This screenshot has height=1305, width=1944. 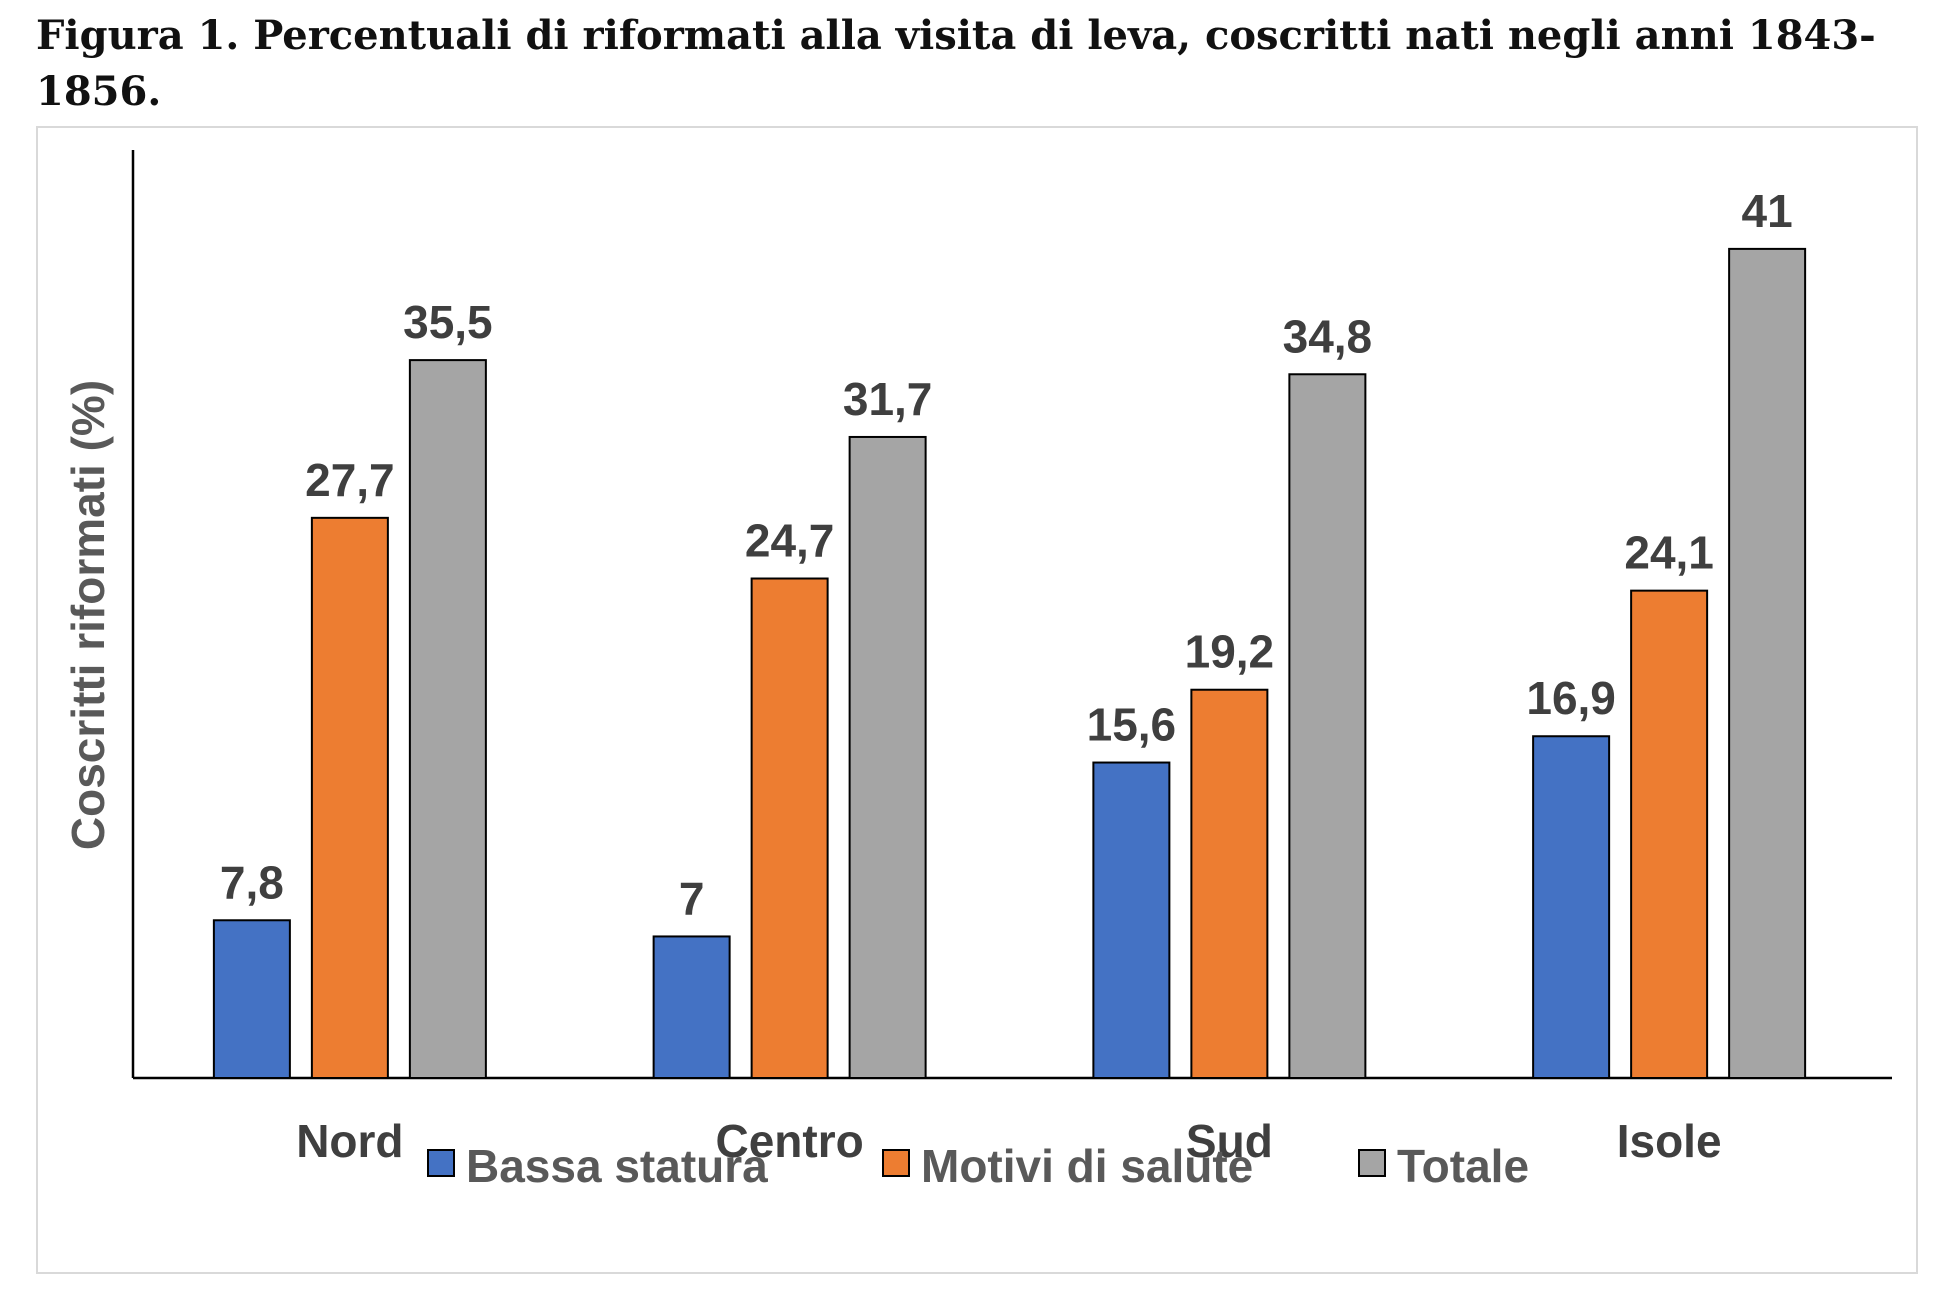 I want to click on y-axis-label: Coscritti riformati (%), so click(x=88, y=615).